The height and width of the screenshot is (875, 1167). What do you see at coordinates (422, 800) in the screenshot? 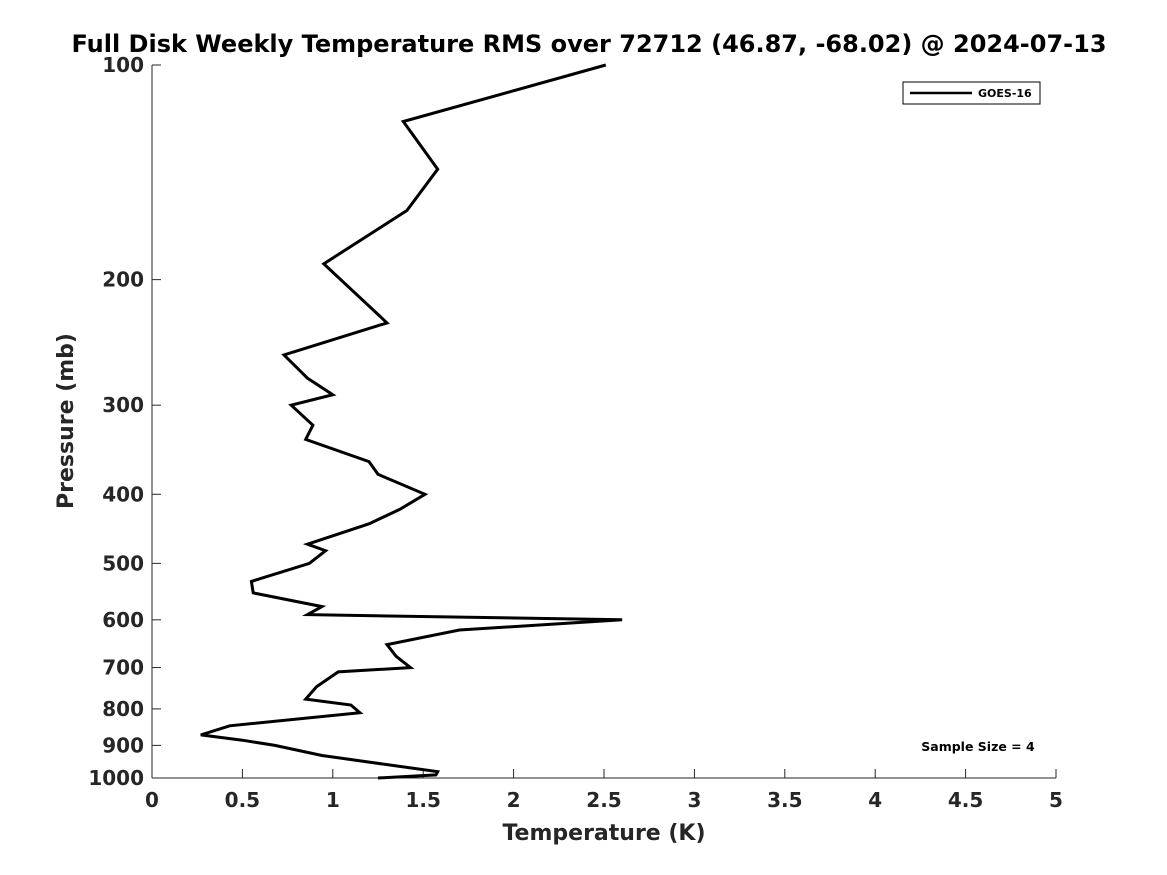
I see `x-tick-label: 1.5` at bounding box center [422, 800].